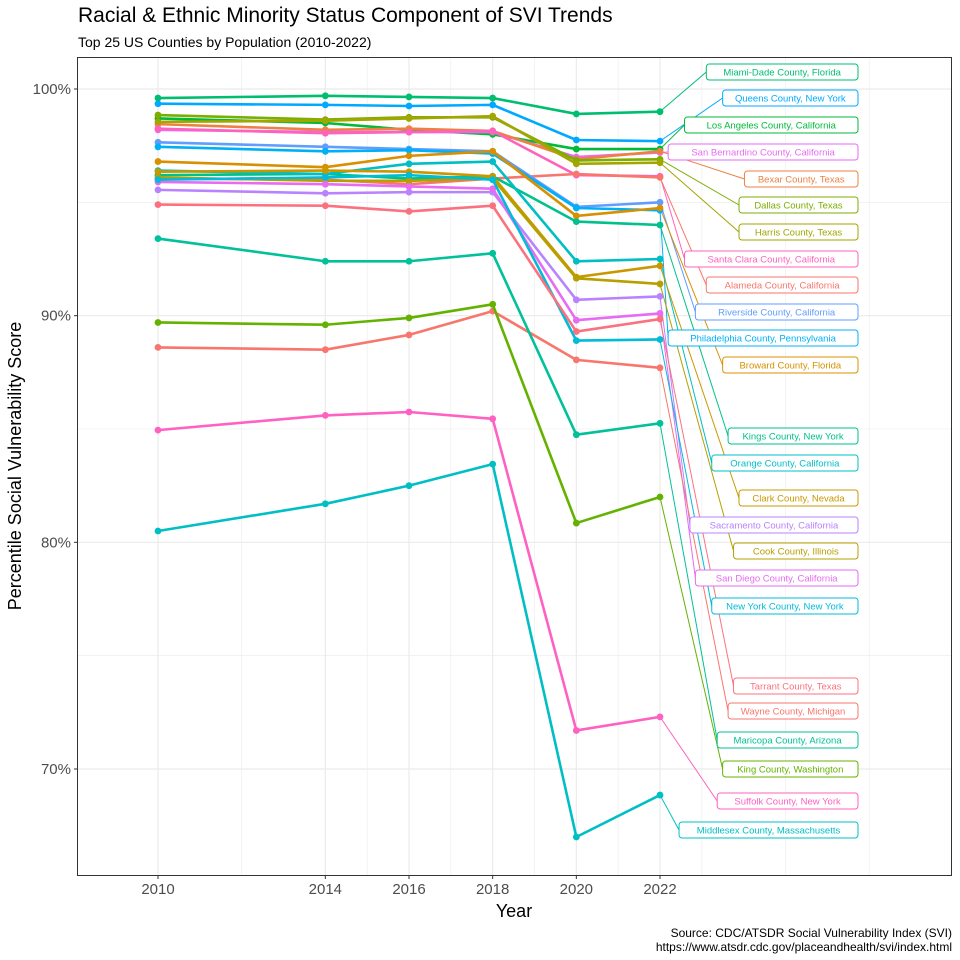 The height and width of the screenshot is (960, 960). I want to click on series-label: Dallas County, Texas, so click(798, 206).